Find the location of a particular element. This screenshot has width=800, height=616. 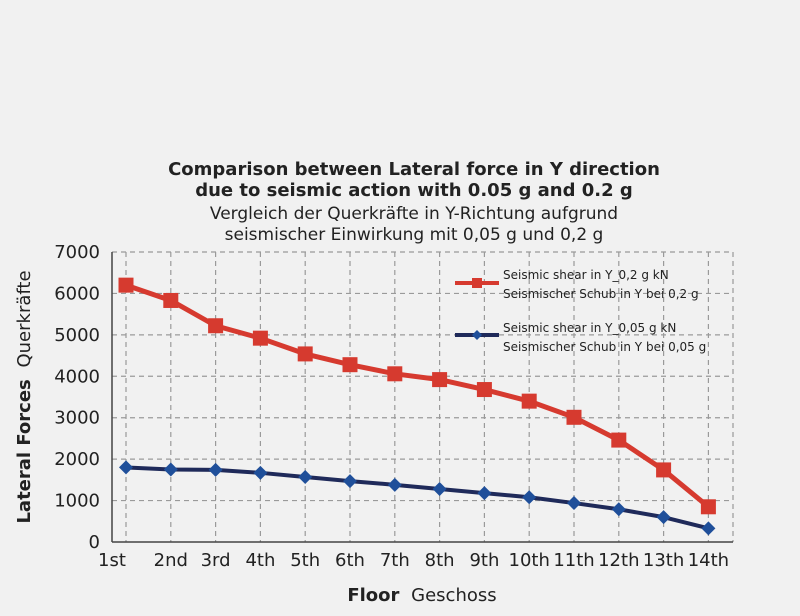

y-axis-label-en: Lateral Forces is located at coordinates (24, 451).